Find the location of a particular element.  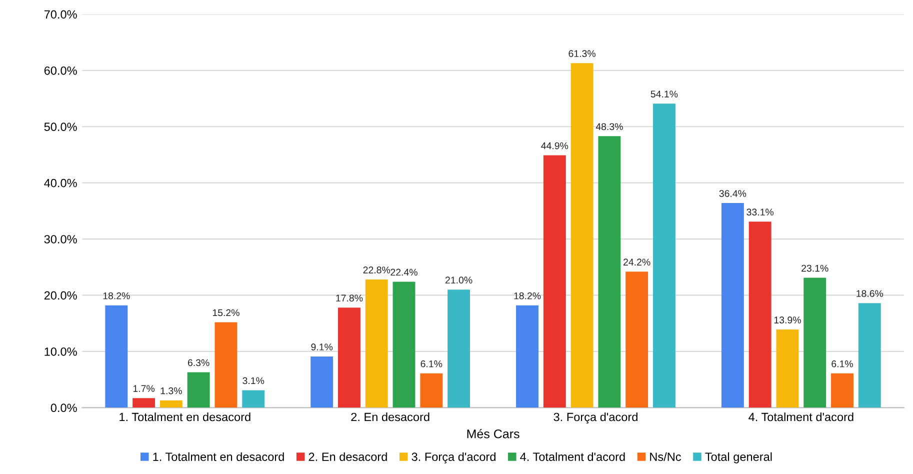

data-label: 15.2% is located at coordinates (226, 312).